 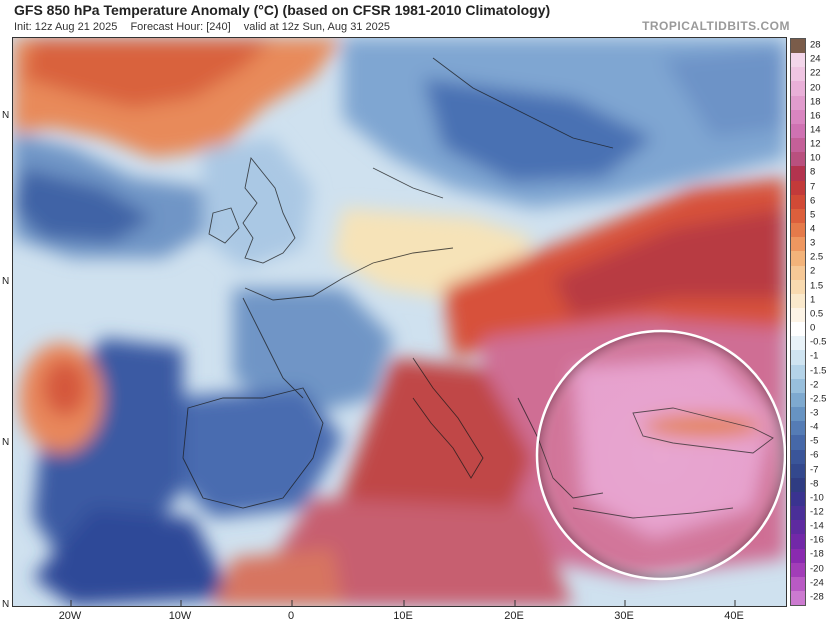 What do you see at coordinates (813, 187) in the screenshot?
I see `colorbar-label: 7` at bounding box center [813, 187].